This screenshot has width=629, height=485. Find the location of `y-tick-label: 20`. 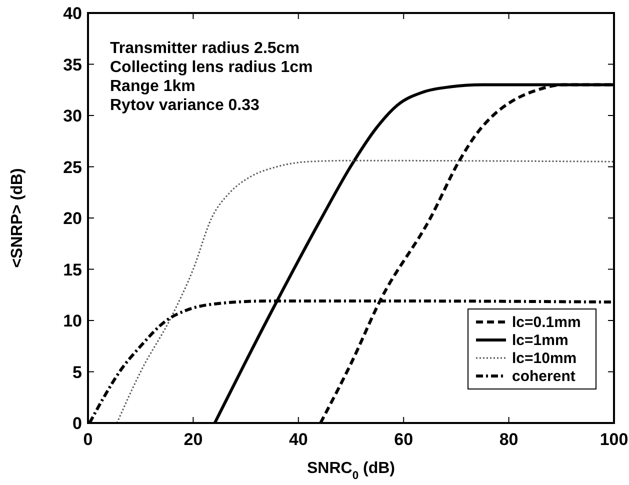

y-tick-label: 20 is located at coordinates (72, 218).